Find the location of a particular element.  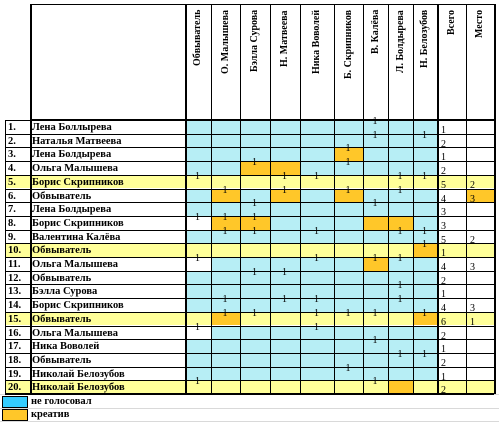

participant-name: Борис Скрипников is located at coordinates (78, 182).